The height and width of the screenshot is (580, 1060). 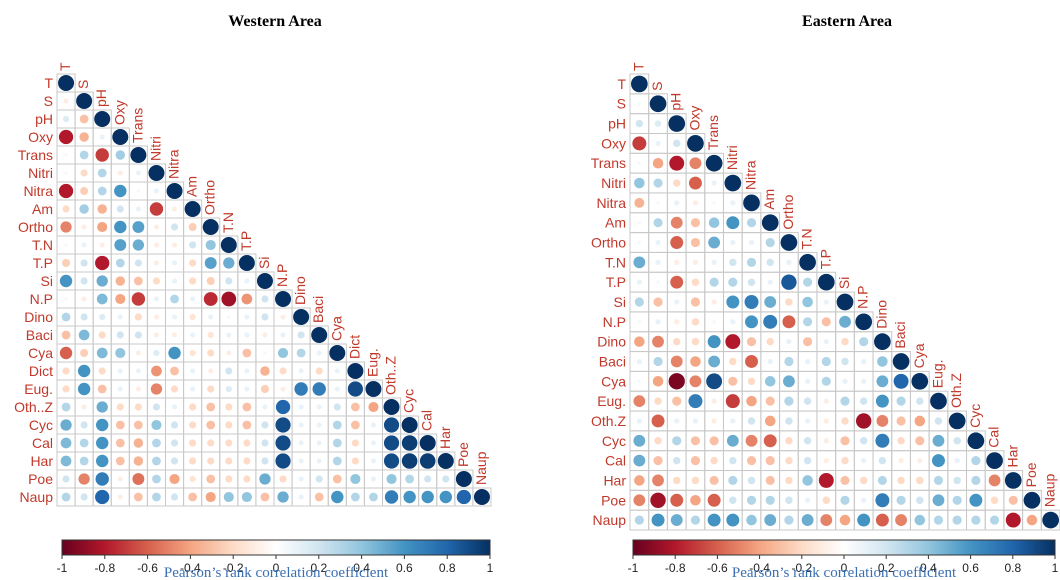 I want to click on west-corr-oth-z-am, so click(x=193, y=407).